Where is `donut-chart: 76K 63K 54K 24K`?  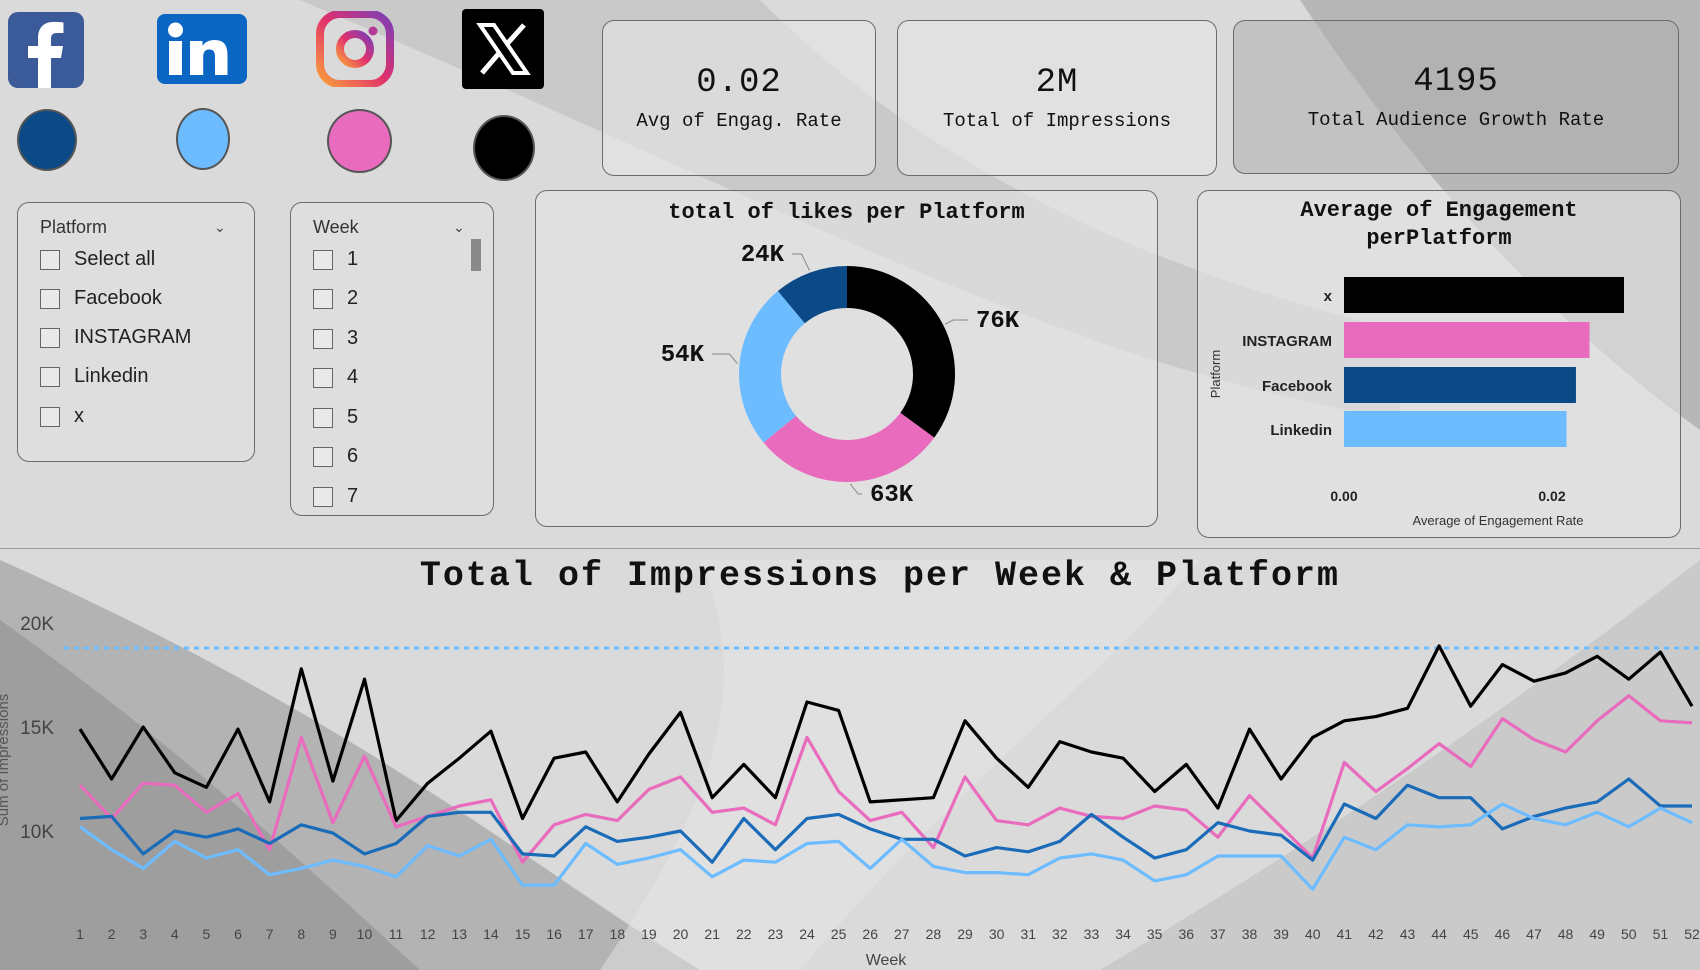
donut-chart: 76K 63K 54K 24K is located at coordinates (840, 375).